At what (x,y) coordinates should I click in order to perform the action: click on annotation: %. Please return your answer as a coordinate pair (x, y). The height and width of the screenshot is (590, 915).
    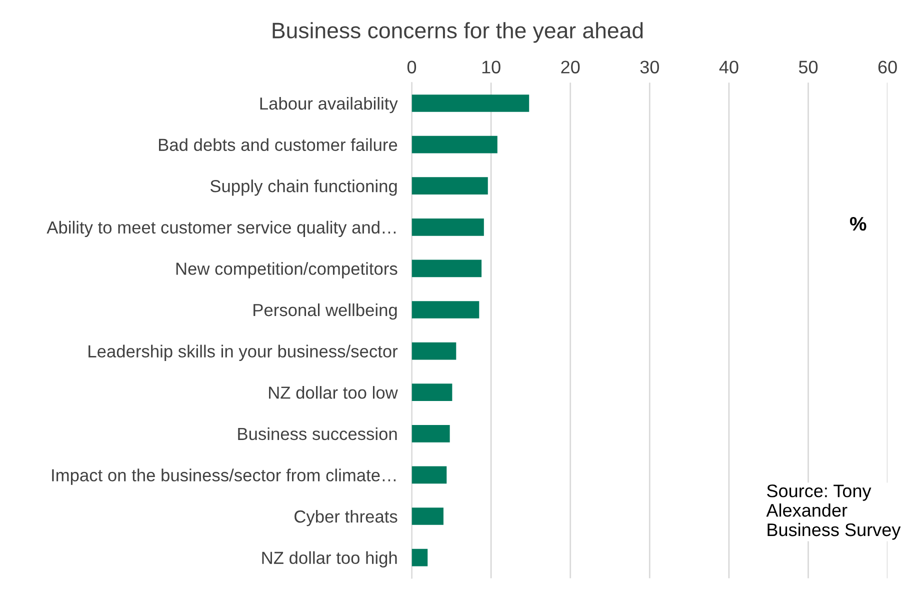
    Looking at the image, I should click on (858, 223).